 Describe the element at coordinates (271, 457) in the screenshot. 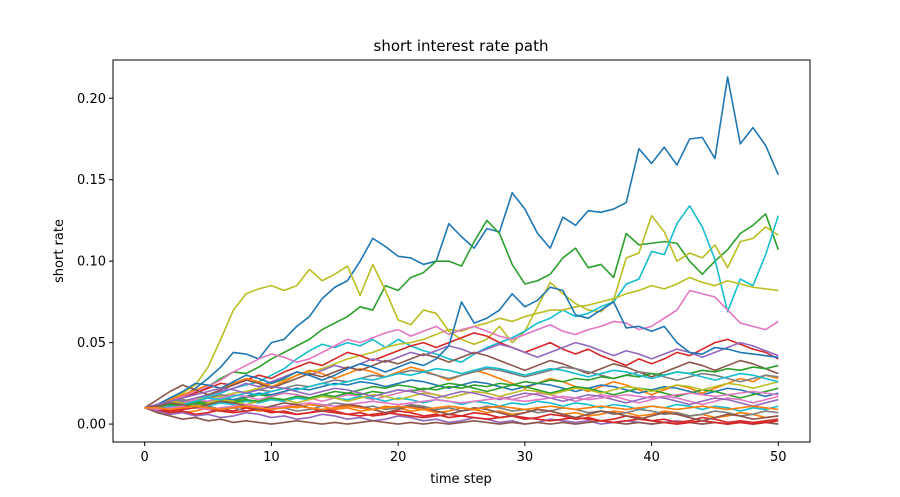

I see `x-tick-label: 10` at that location.